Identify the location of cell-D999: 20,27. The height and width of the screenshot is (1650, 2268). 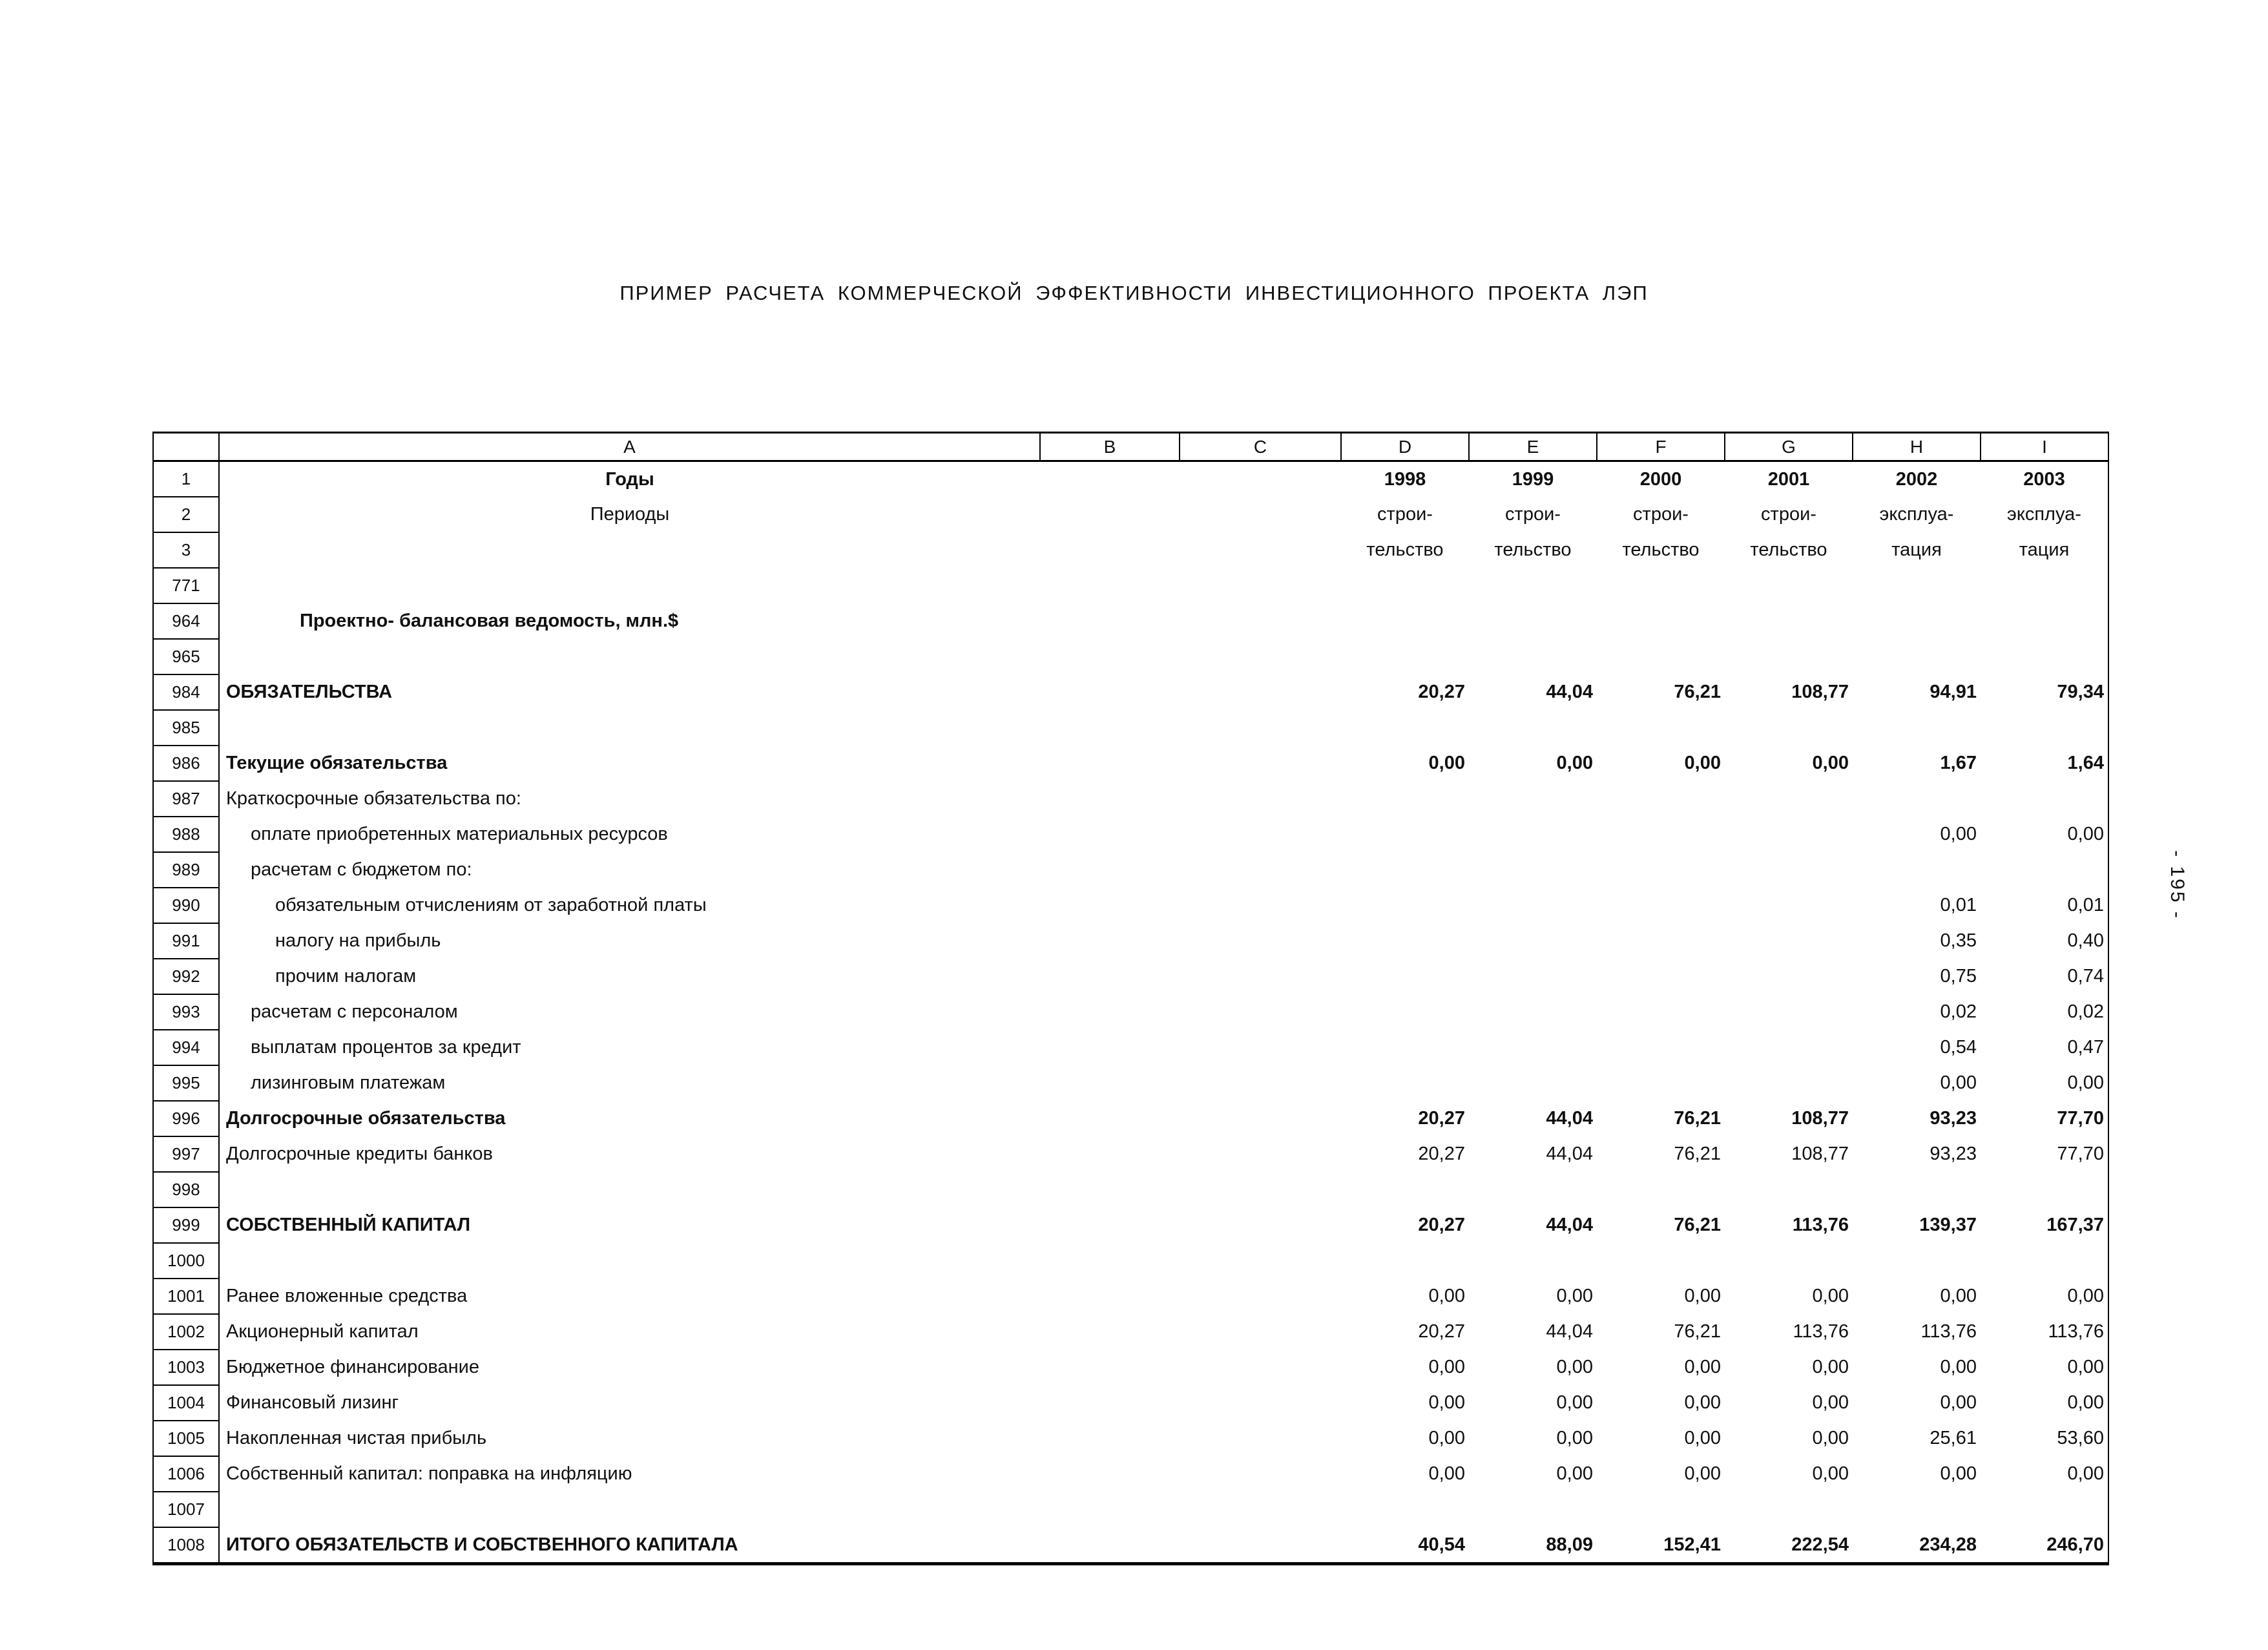
(1441, 1225).